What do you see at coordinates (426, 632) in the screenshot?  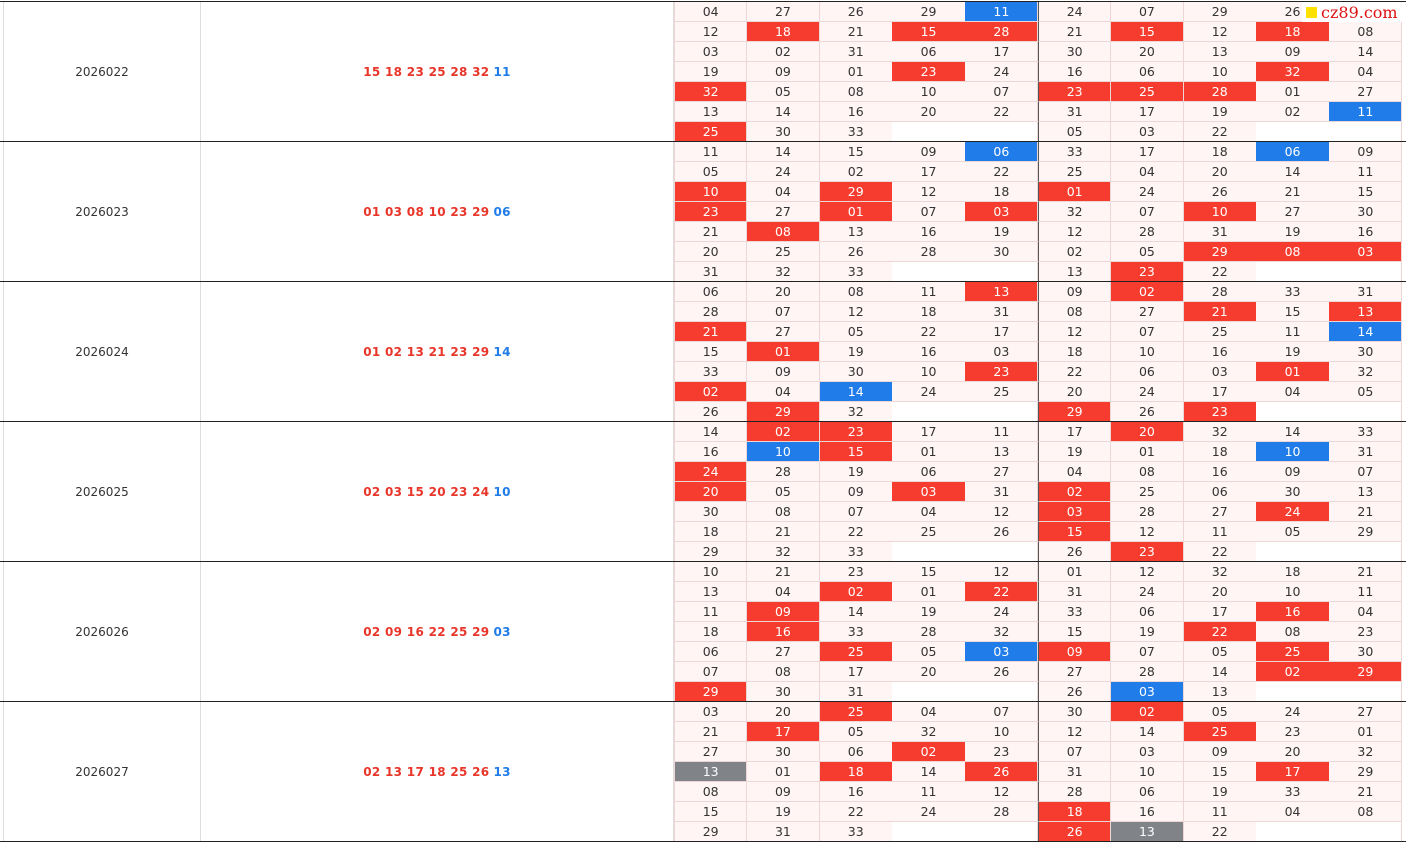 I see `red-balls: 02 09 16 22 25 29` at bounding box center [426, 632].